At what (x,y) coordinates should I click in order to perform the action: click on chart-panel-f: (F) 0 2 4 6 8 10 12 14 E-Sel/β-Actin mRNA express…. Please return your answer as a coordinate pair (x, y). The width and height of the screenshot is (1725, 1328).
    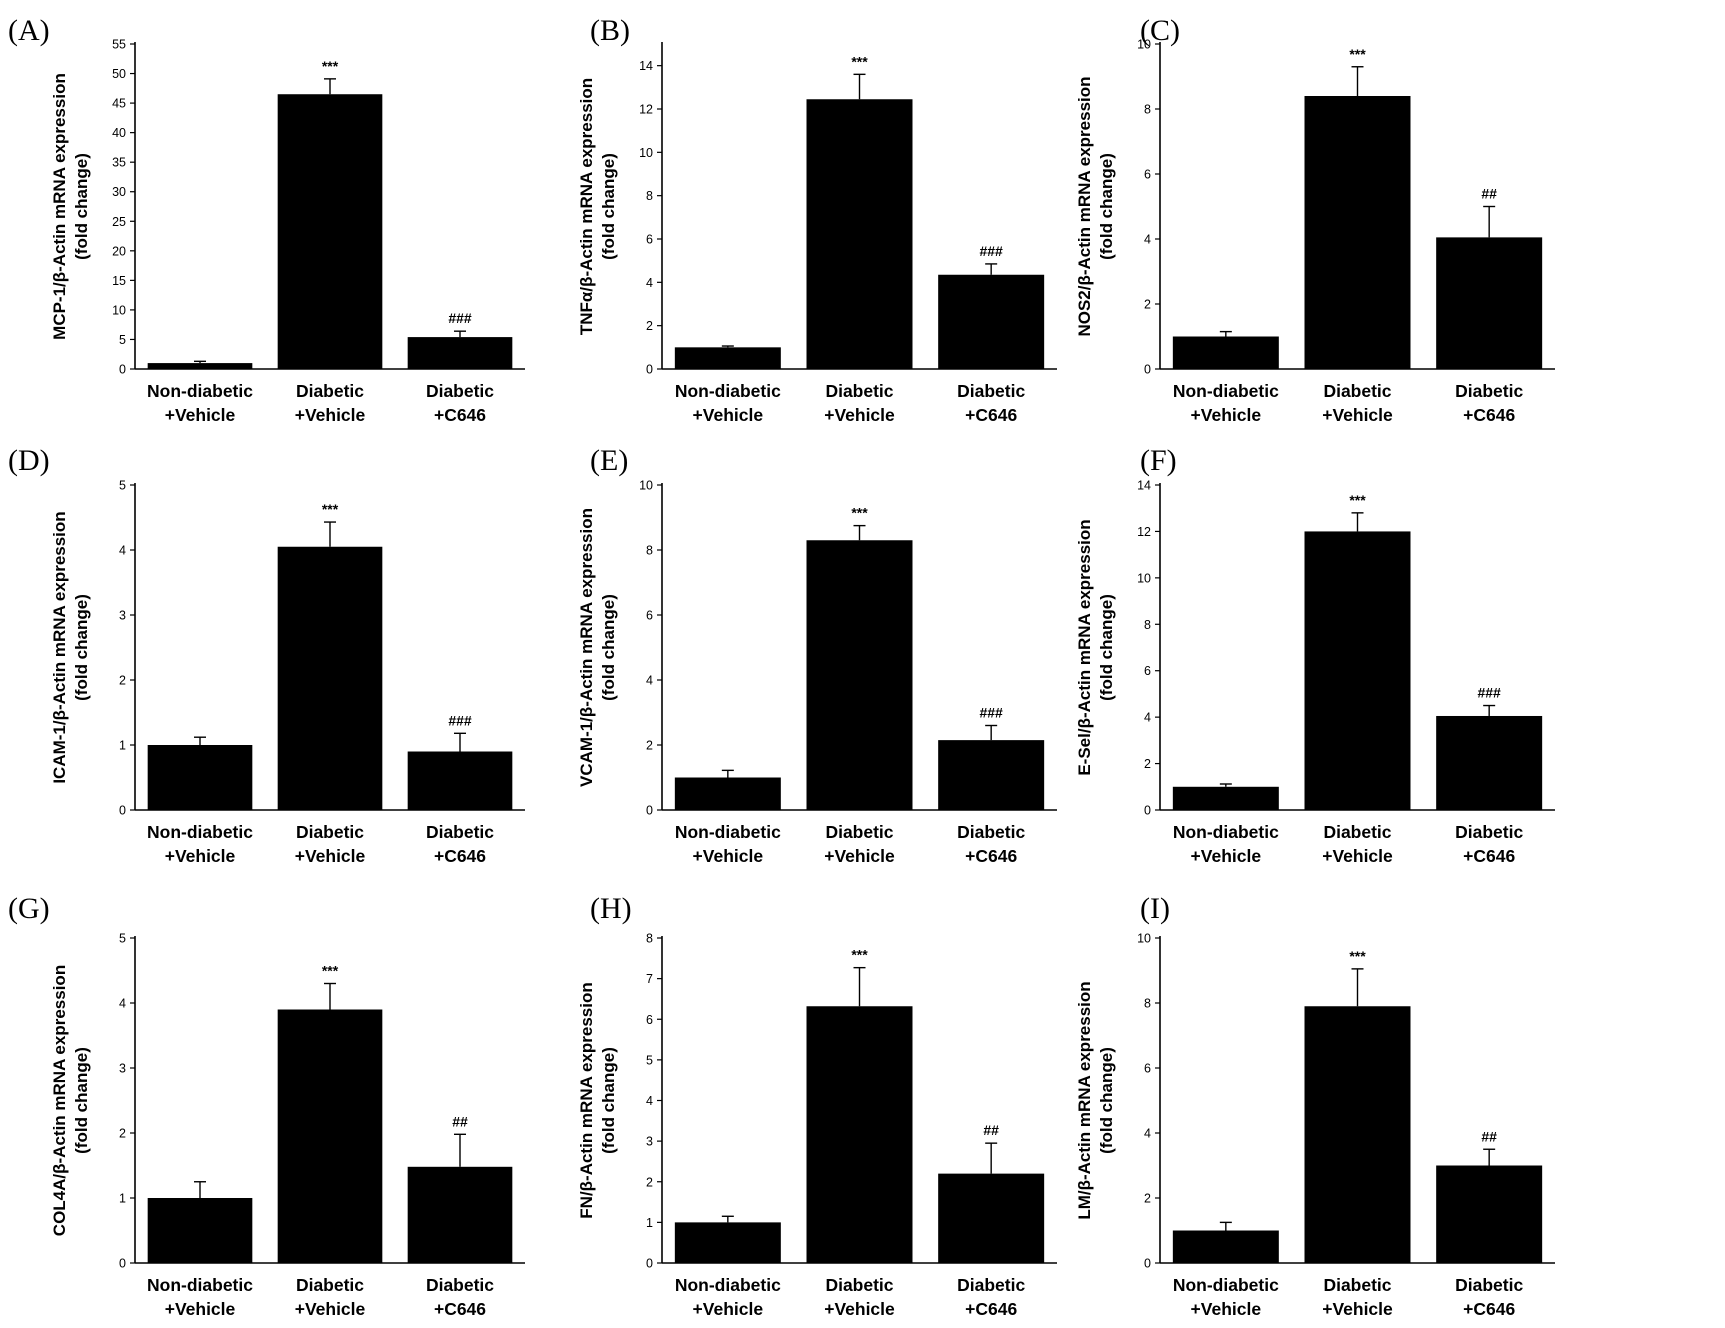
    Looking at the image, I should click on (1315, 655).